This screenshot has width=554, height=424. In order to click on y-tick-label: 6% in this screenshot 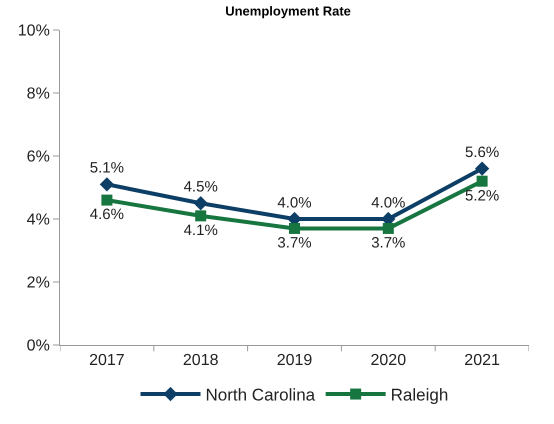, I will do `click(38, 157)`.